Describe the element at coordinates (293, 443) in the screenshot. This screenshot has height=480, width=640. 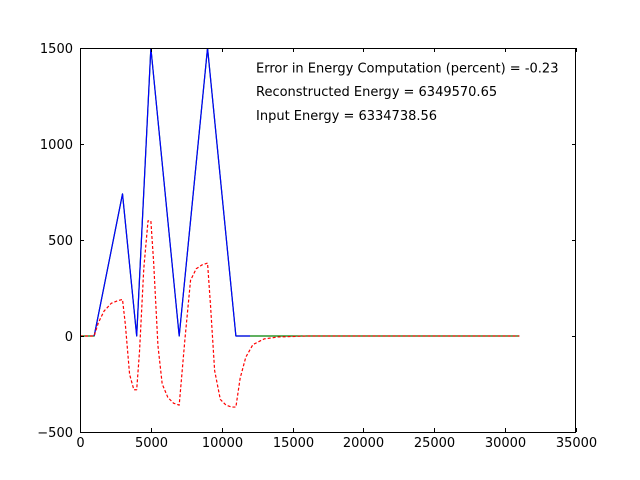
I see `x-tick-label: 15000` at that location.